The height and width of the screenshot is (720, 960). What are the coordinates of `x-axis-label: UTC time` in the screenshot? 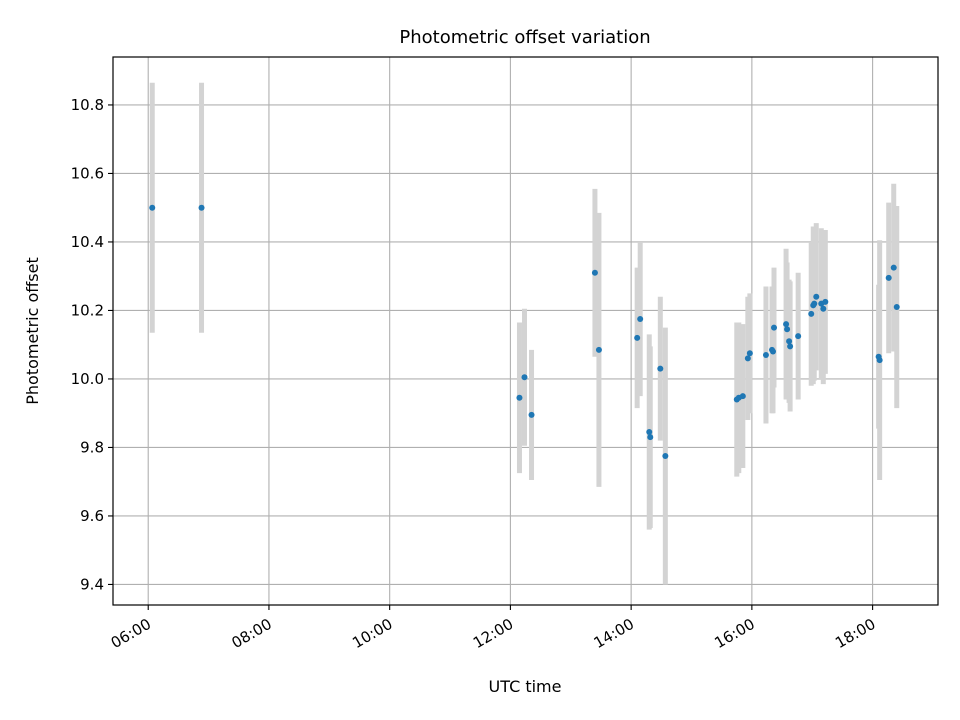 It's located at (525, 686).